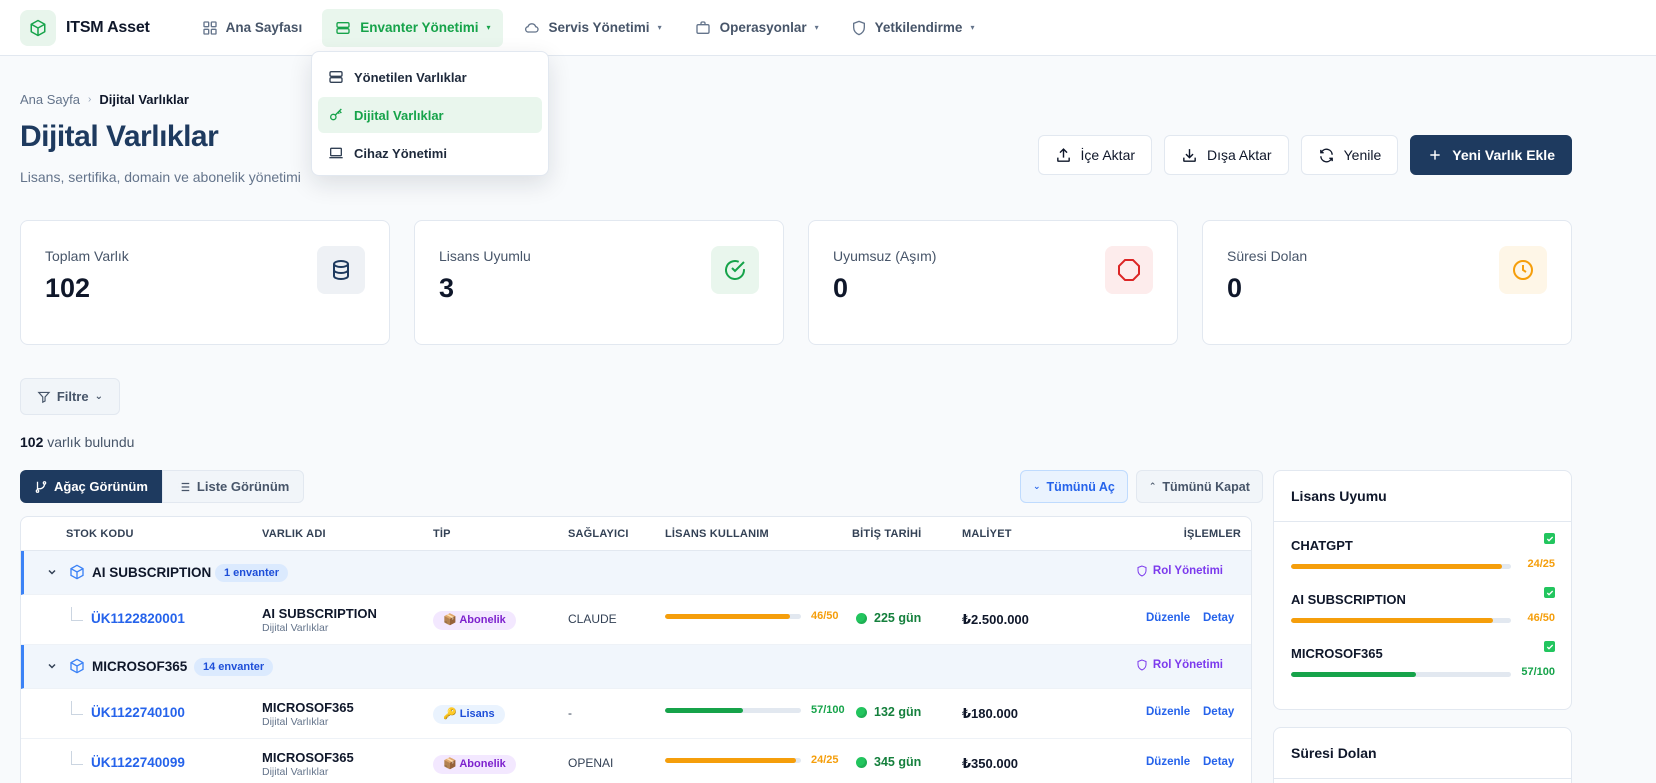 This screenshot has width=1656, height=783. I want to click on tree-view-button: Ağaç Görünüm, so click(91, 486).